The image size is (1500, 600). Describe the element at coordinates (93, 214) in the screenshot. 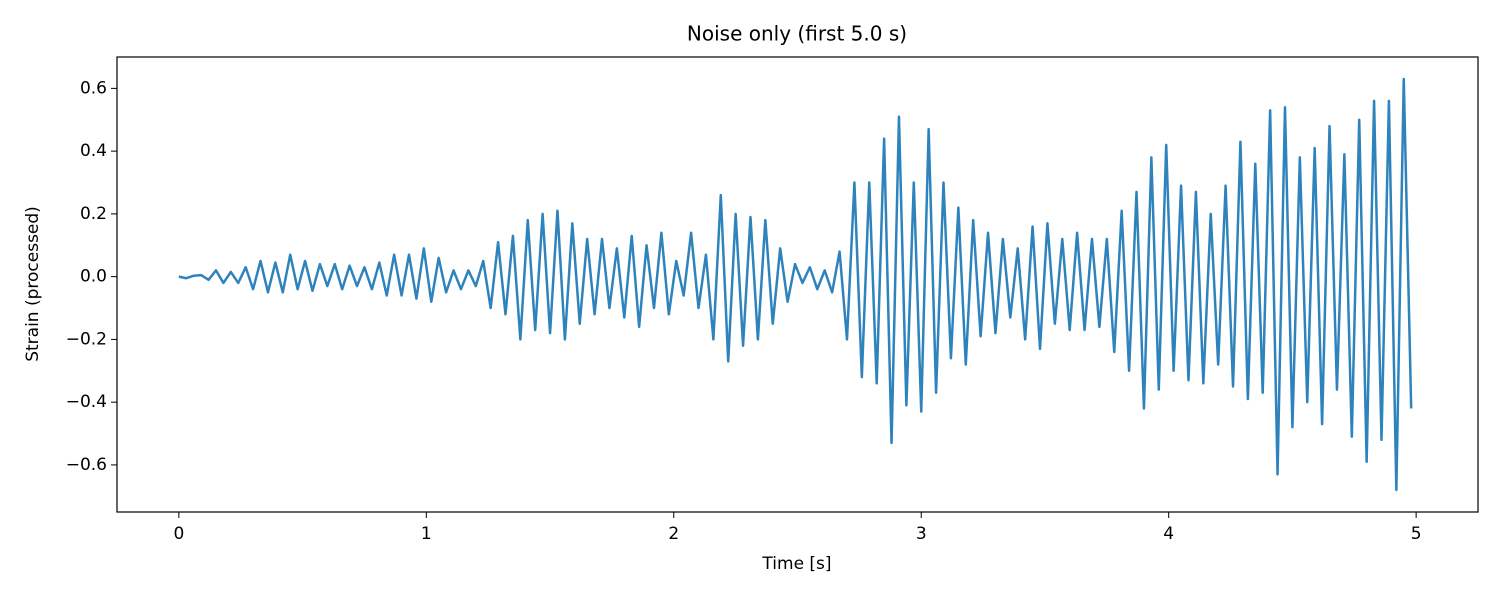

I see `y-tick-label: 0.2` at that location.